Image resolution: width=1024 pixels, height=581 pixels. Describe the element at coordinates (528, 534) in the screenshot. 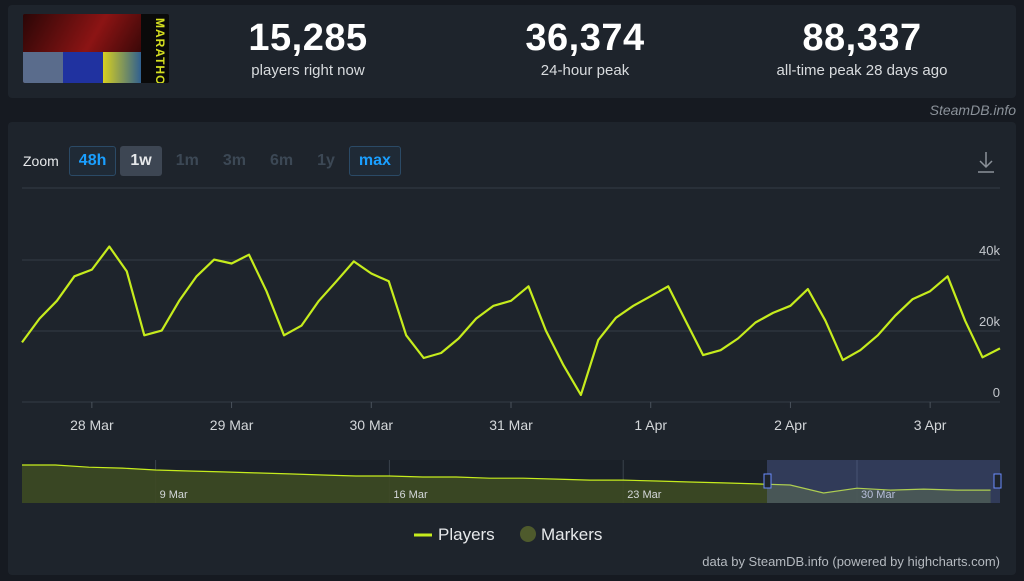

I see `legend-marker` at that location.